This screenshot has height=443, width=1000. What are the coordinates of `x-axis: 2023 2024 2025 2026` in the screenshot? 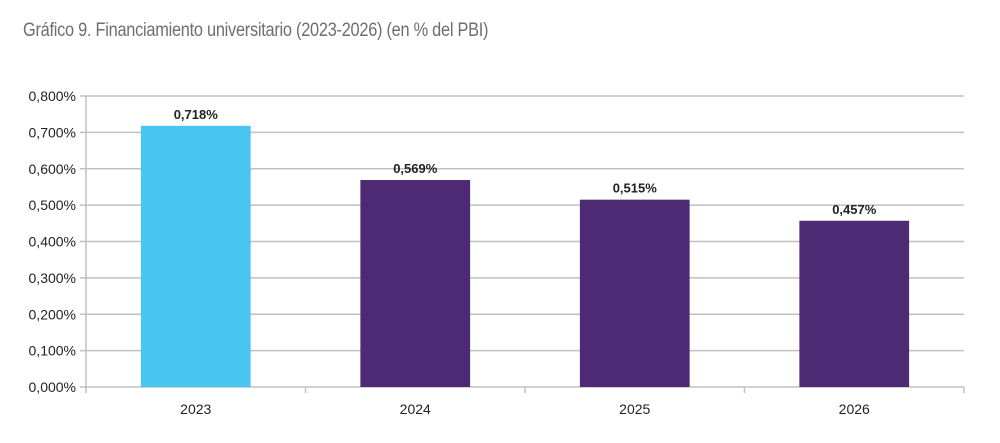 It's located at (572, 402).